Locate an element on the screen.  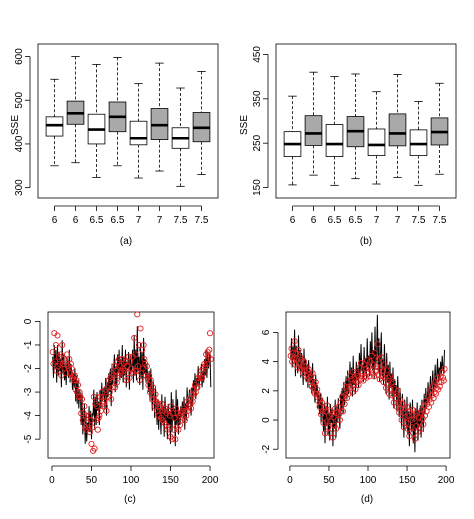
x-tick-label: 200 is located at coordinates (210, 480).